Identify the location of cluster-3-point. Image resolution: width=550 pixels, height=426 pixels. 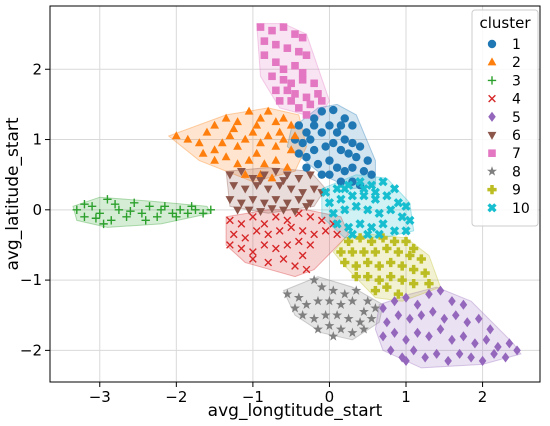
(157, 217).